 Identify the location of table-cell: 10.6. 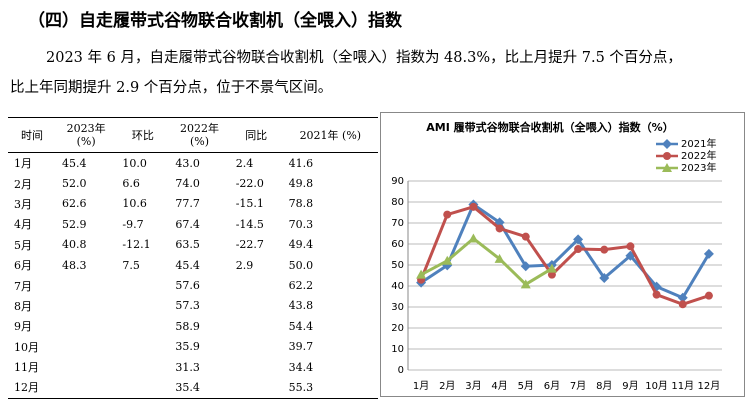
(134, 204).